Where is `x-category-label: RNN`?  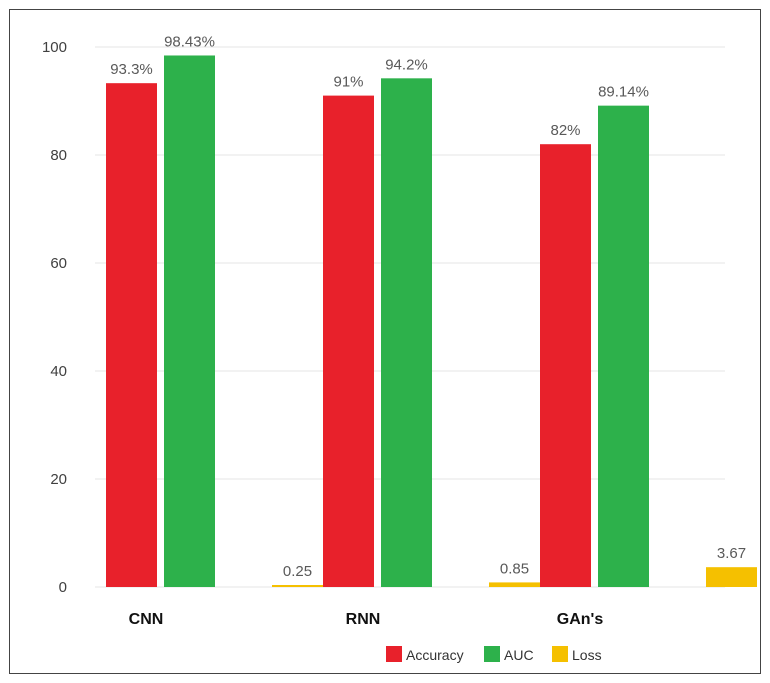 x-category-label: RNN is located at coordinates (363, 619).